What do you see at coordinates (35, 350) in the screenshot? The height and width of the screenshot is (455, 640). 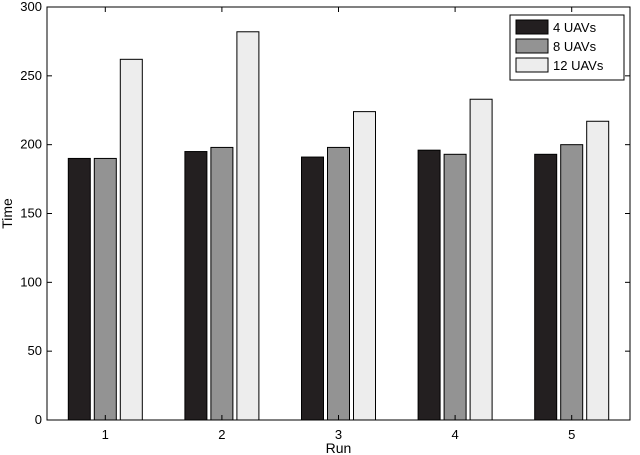 I see `y-tick-label: 50` at bounding box center [35, 350].